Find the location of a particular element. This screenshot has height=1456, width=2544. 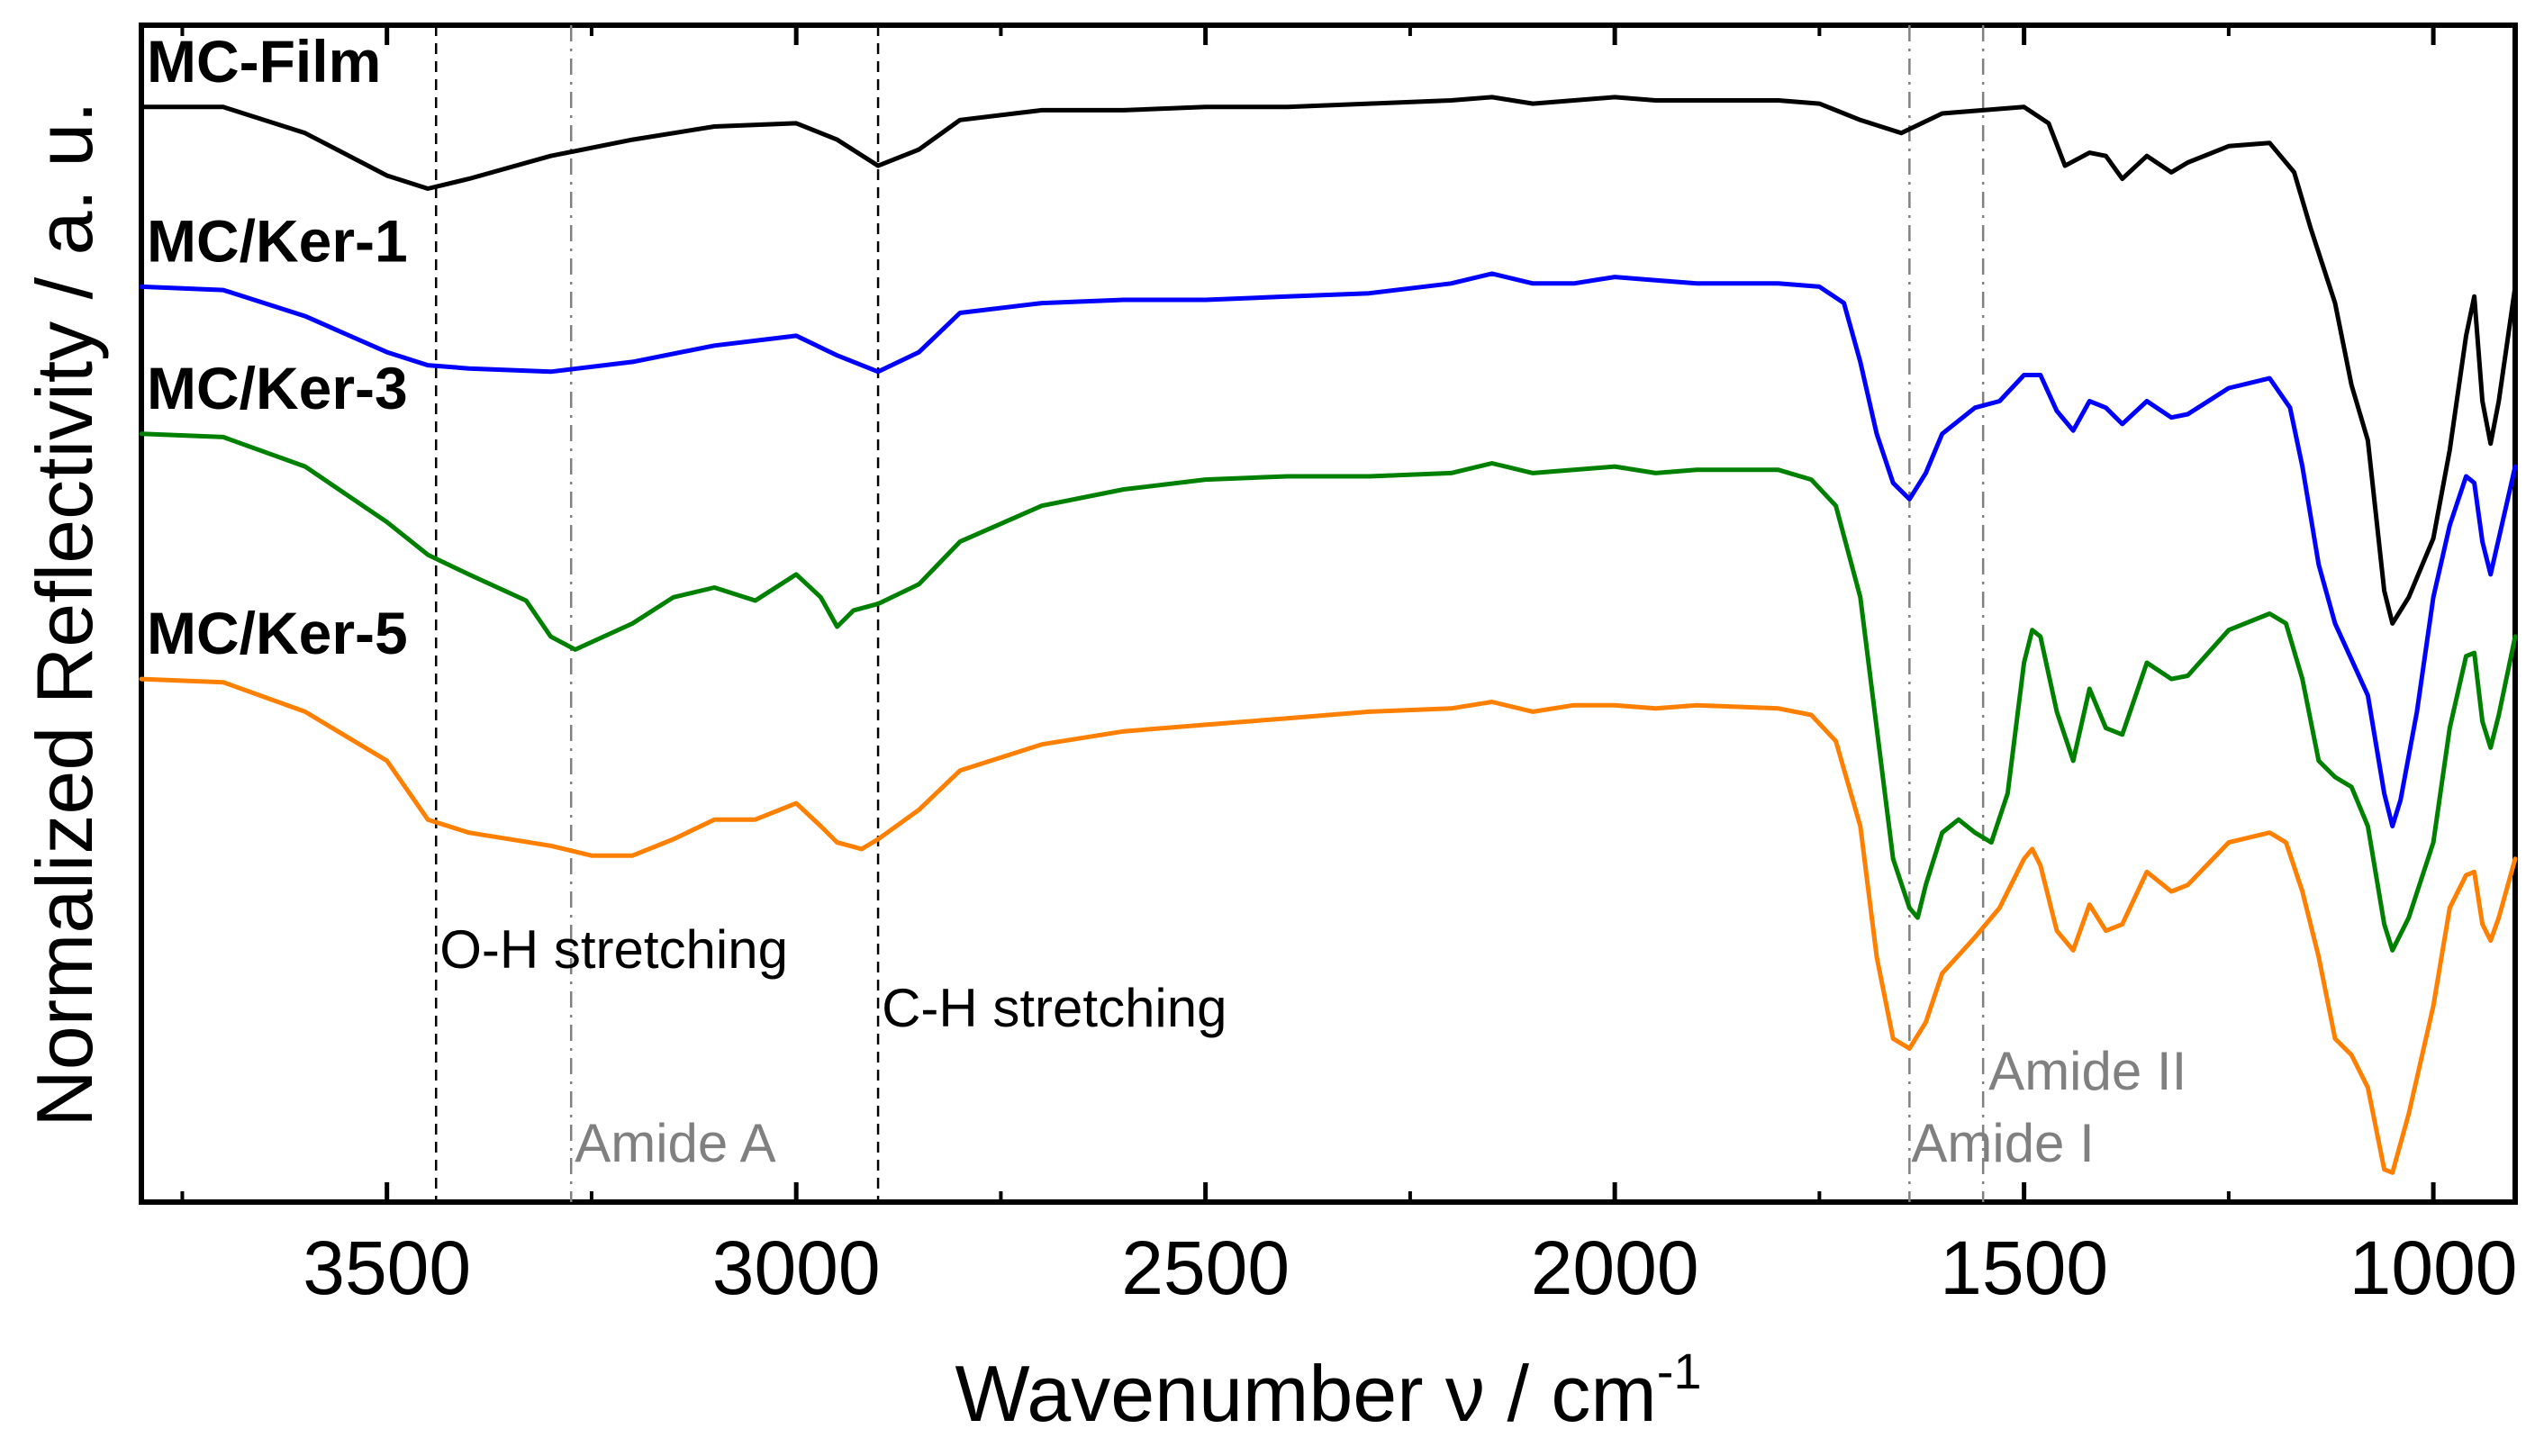

y-axis-title: Normalized Reflectivity / a. u. is located at coordinates (65, 614).